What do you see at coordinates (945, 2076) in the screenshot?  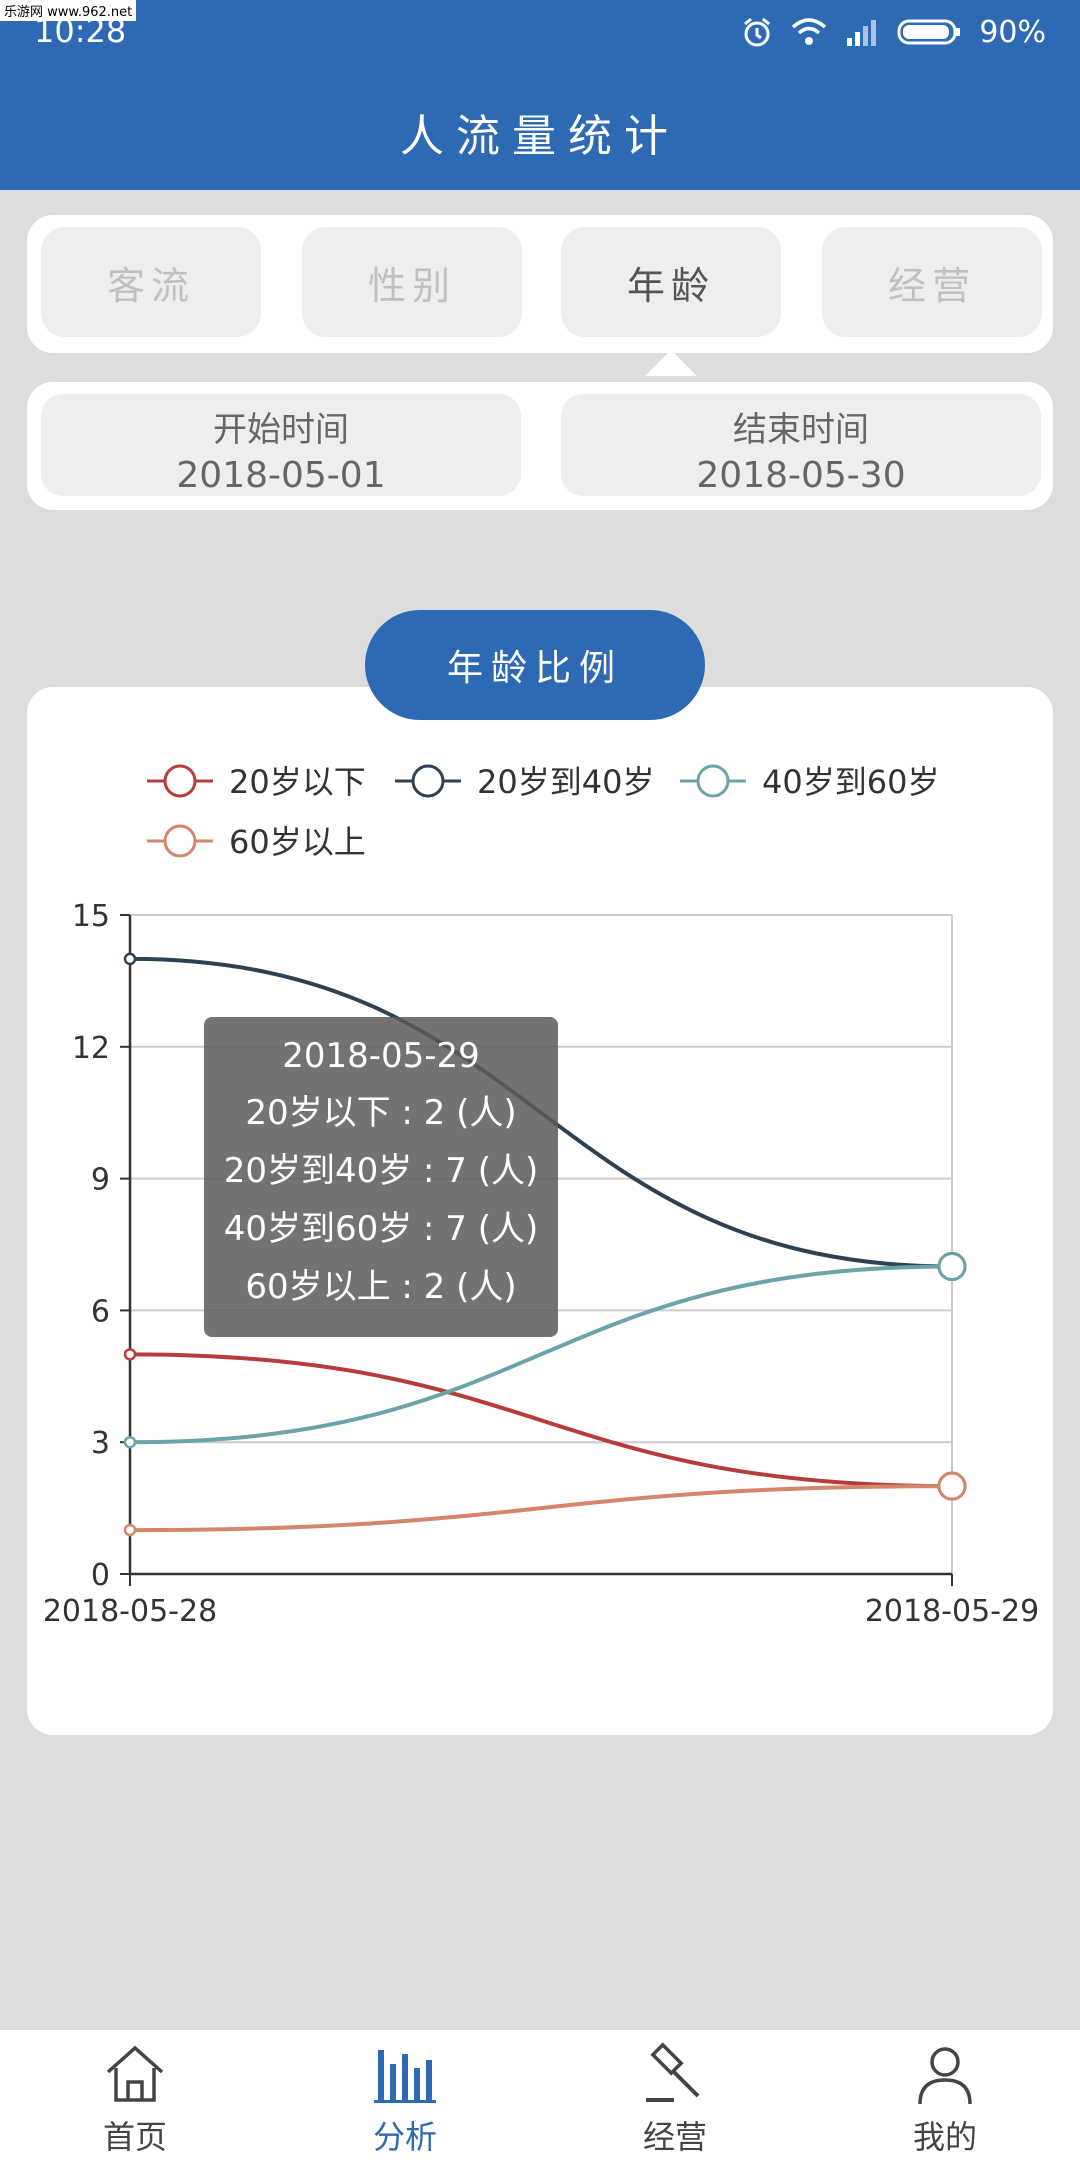 I see `user-icon` at bounding box center [945, 2076].